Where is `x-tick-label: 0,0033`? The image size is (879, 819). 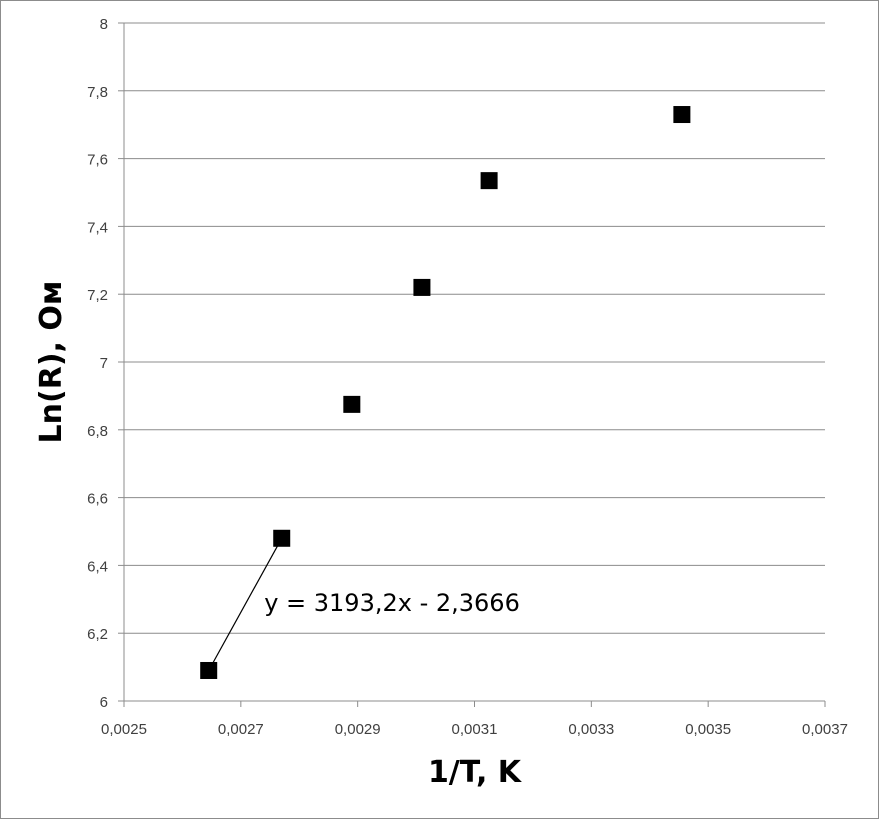 x-tick-label: 0,0033 is located at coordinates (591, 729).